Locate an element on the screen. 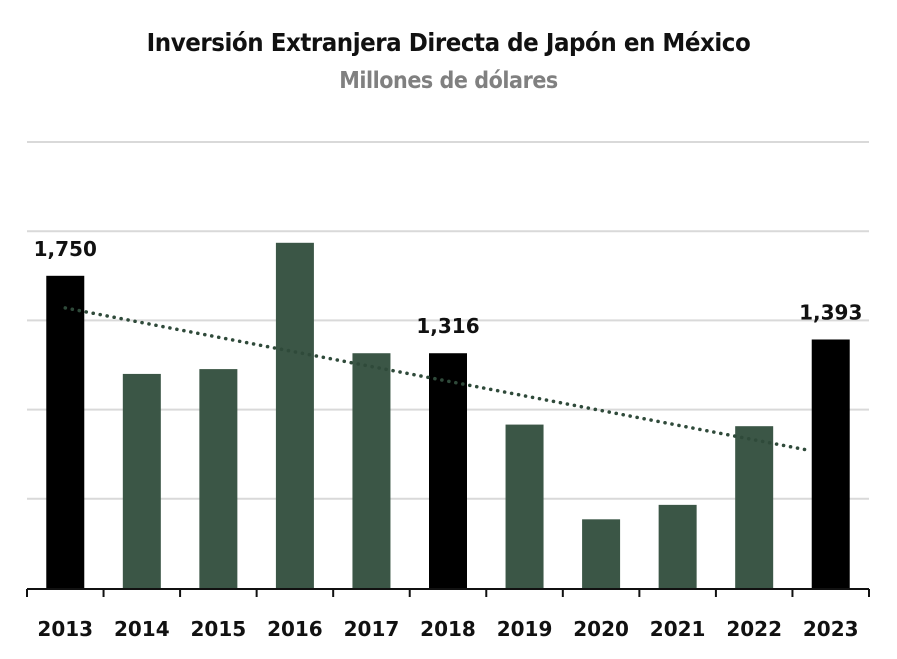  chart-subtitle: Millones de dólares is located at coordinates (448, 81).